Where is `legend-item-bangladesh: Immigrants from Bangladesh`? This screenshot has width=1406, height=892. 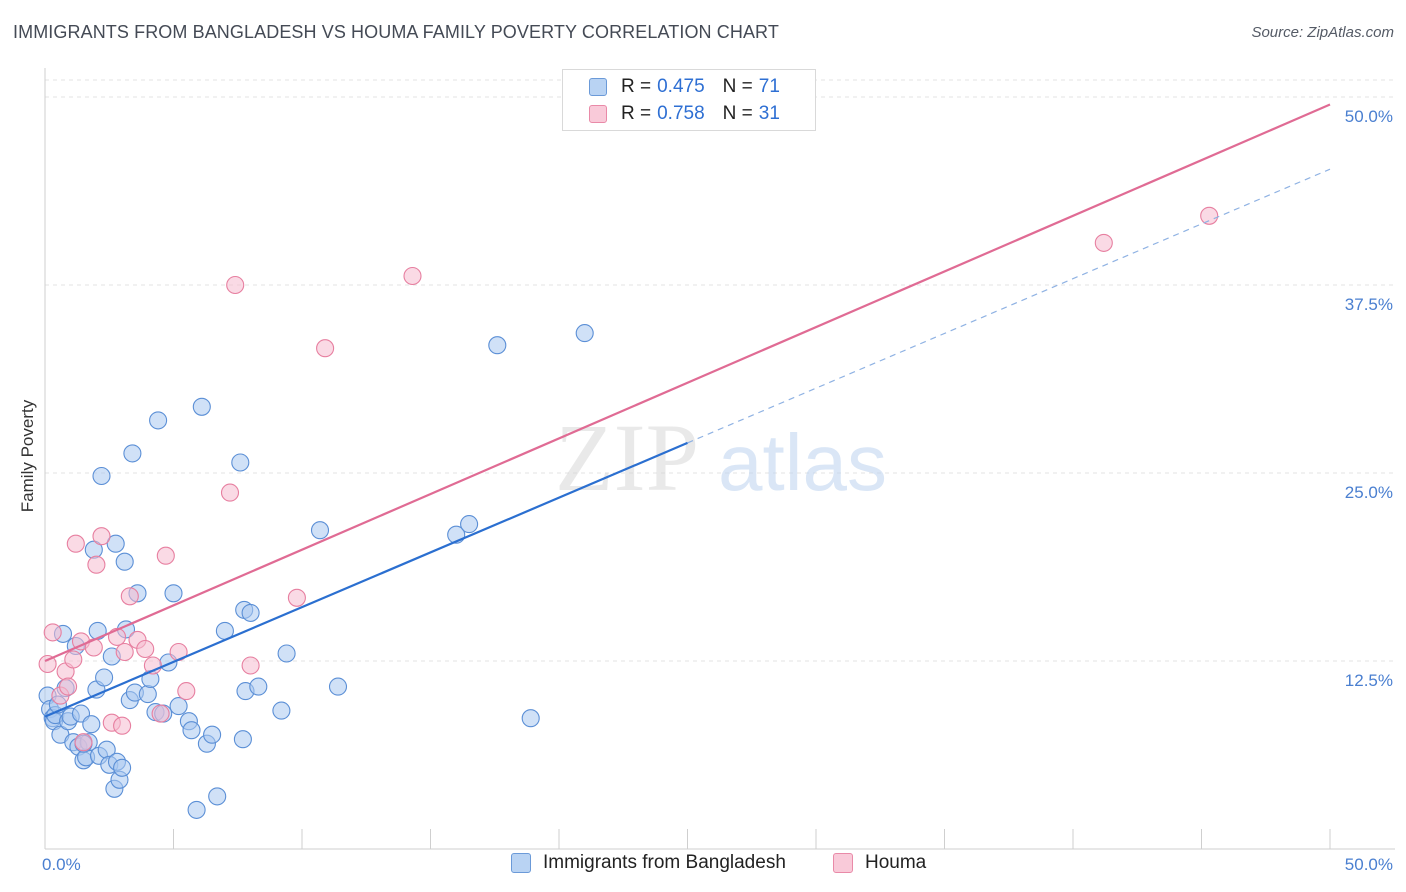
legend-item-bangladesh: Immigrants from Bangladesh is located at coordinates (648, 863).